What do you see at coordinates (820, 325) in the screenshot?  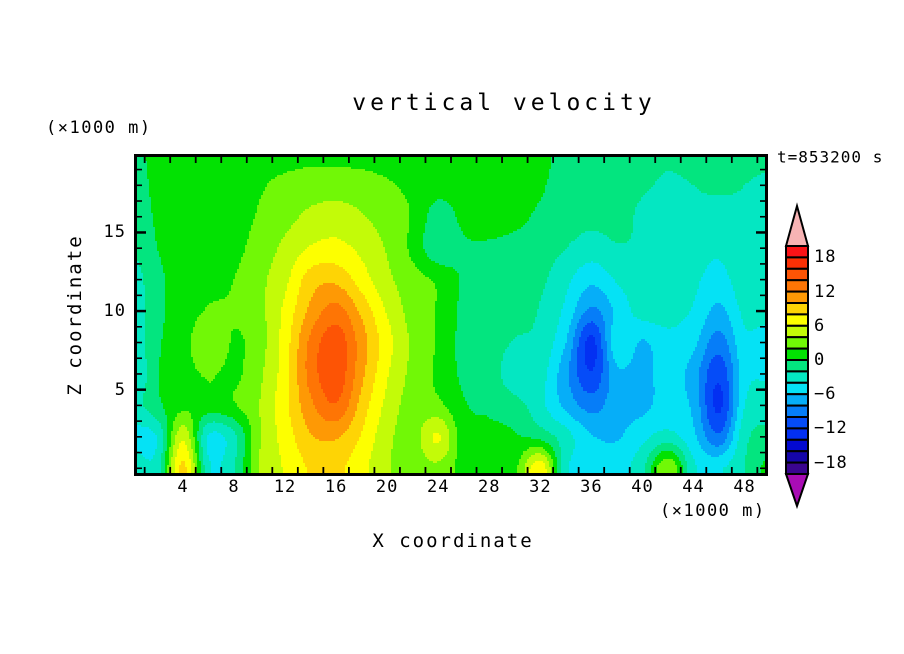 I see `colorbar-tick-label: 6` at bounding box center [820, 325].